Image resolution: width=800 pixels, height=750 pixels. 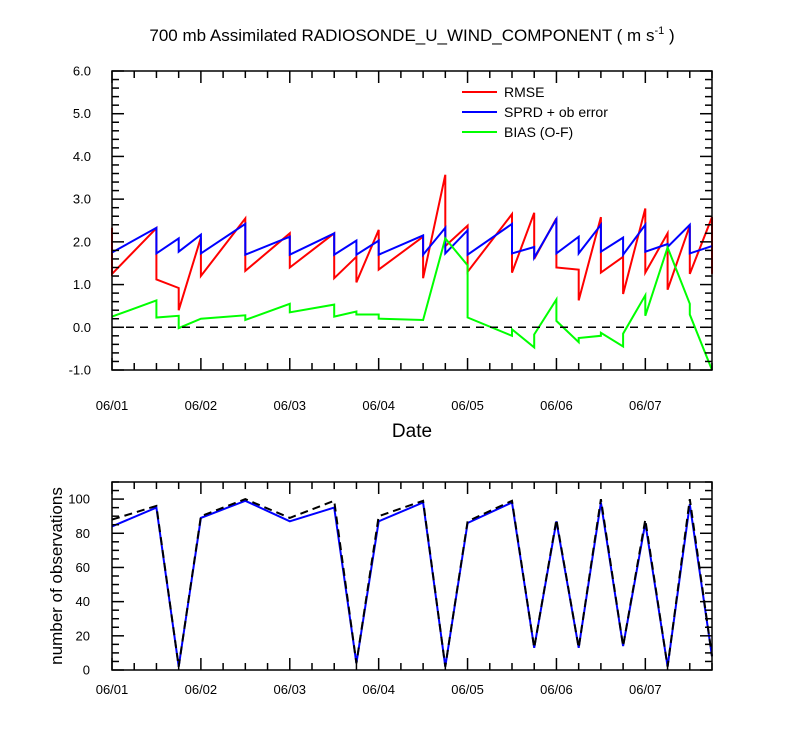 What do you see at coordinates (83, 601) in the screenshot?
I see `y-tick-label: 40` at bounding box center [83, 601].